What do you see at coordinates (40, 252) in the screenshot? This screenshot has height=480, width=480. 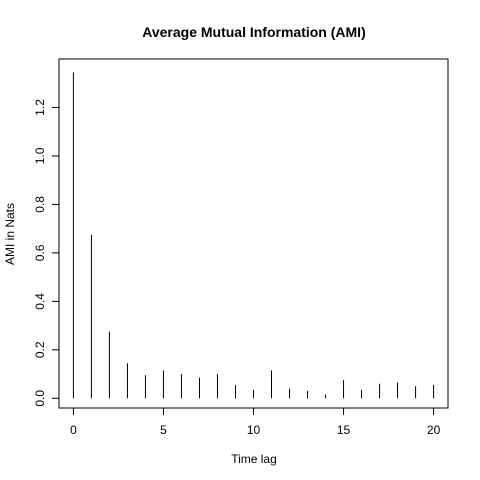 I see `y-tick-label: 0.6` at bounding box center [40, 252].